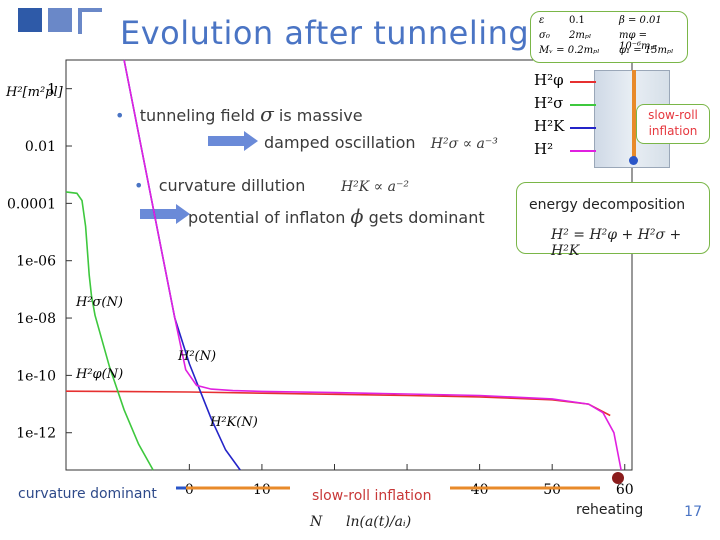 The width and height of the screenshot is (720, 540). What do you see at coordinates (552, 490) in the screenshot?
I see `x-tick-label: 50` at bounding box center [552, 490].